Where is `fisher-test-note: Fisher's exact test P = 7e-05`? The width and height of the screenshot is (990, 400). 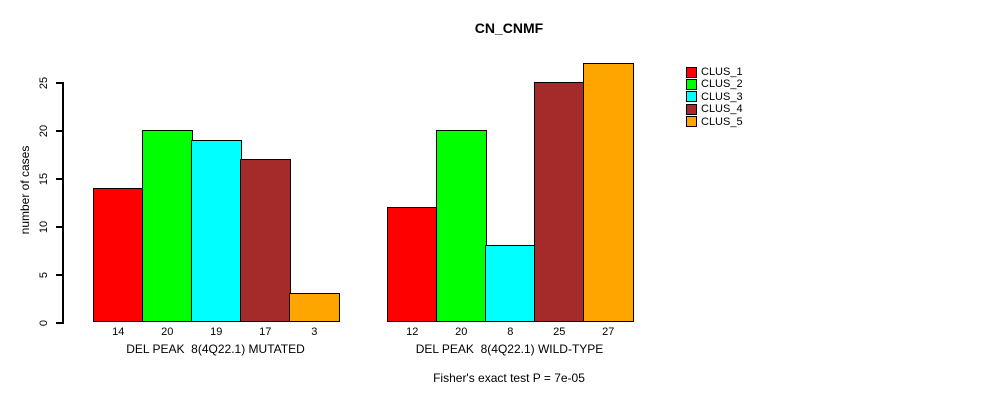
fisher-test-note: Fisher's exact test P = 7e-05 is located at coordinates (509, 378).